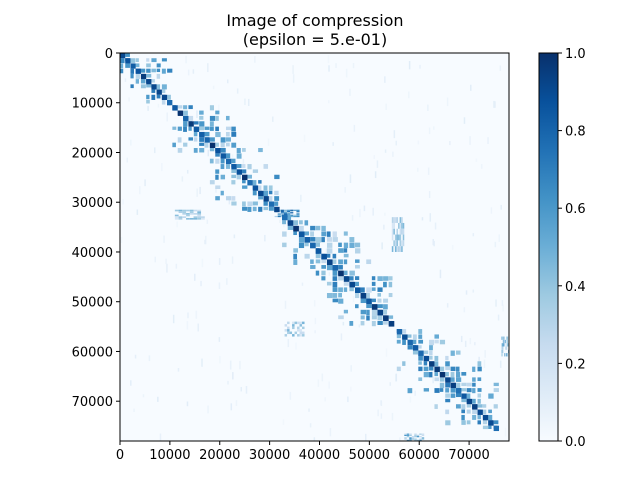 The image size is (640, 480). I want to click on colorbar-tick-label: 0.6, so click(575, 209).